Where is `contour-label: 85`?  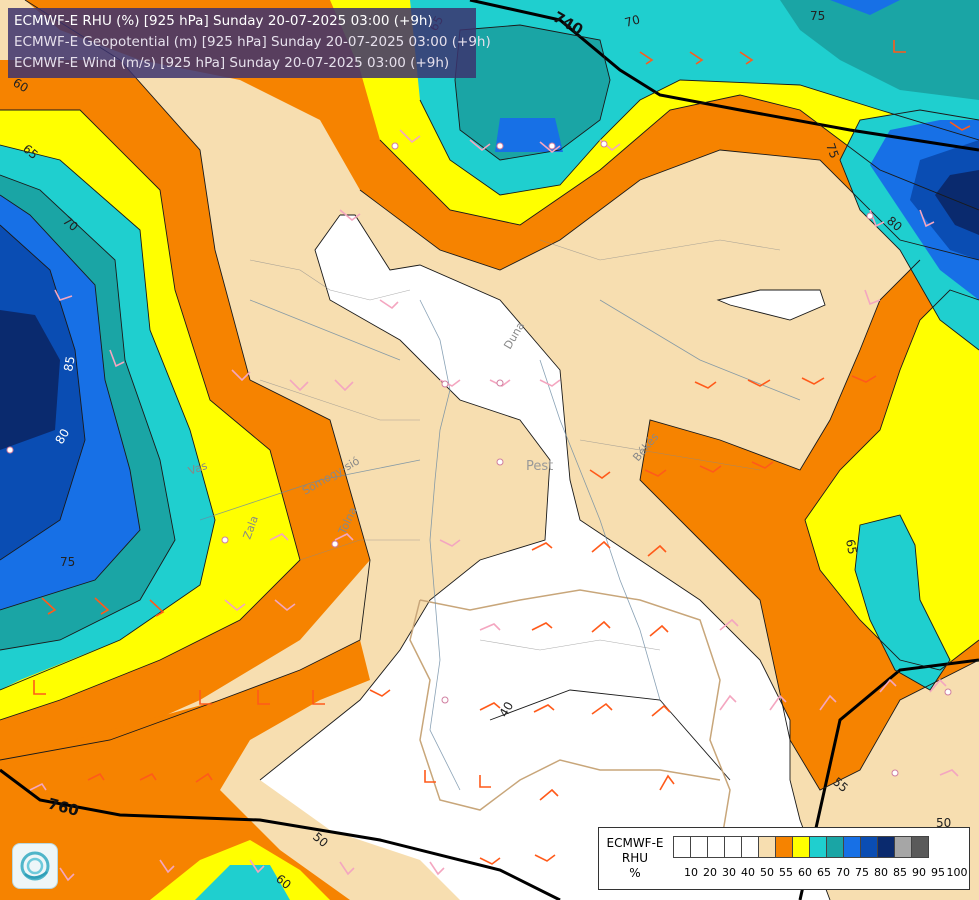 contour-label: 85 is located at coordinates (69, 363).